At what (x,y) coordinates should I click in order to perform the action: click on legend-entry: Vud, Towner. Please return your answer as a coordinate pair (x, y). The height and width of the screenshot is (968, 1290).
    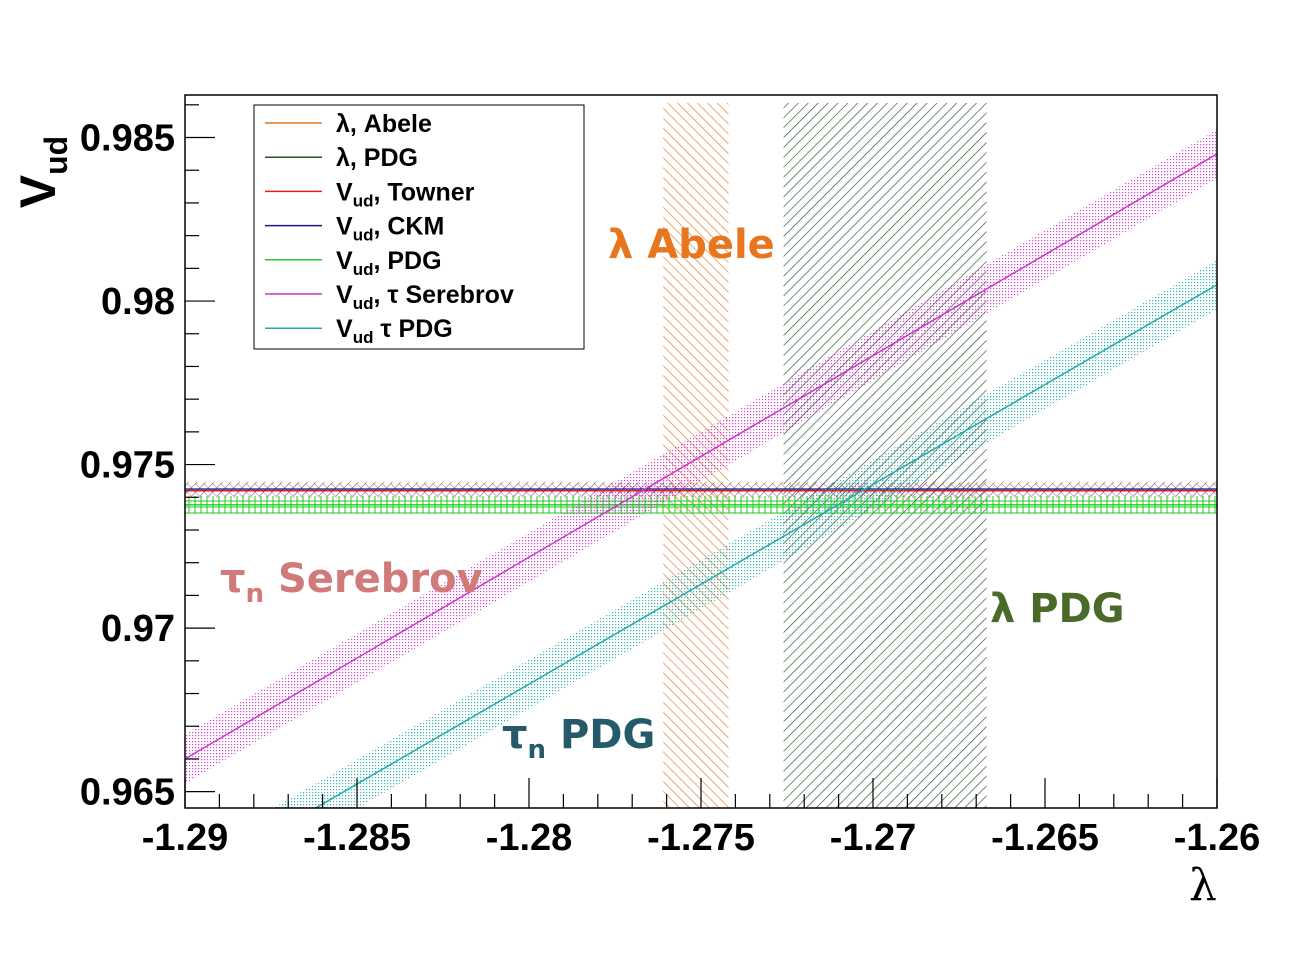
    Looking at the image, I should click on (405, 194).